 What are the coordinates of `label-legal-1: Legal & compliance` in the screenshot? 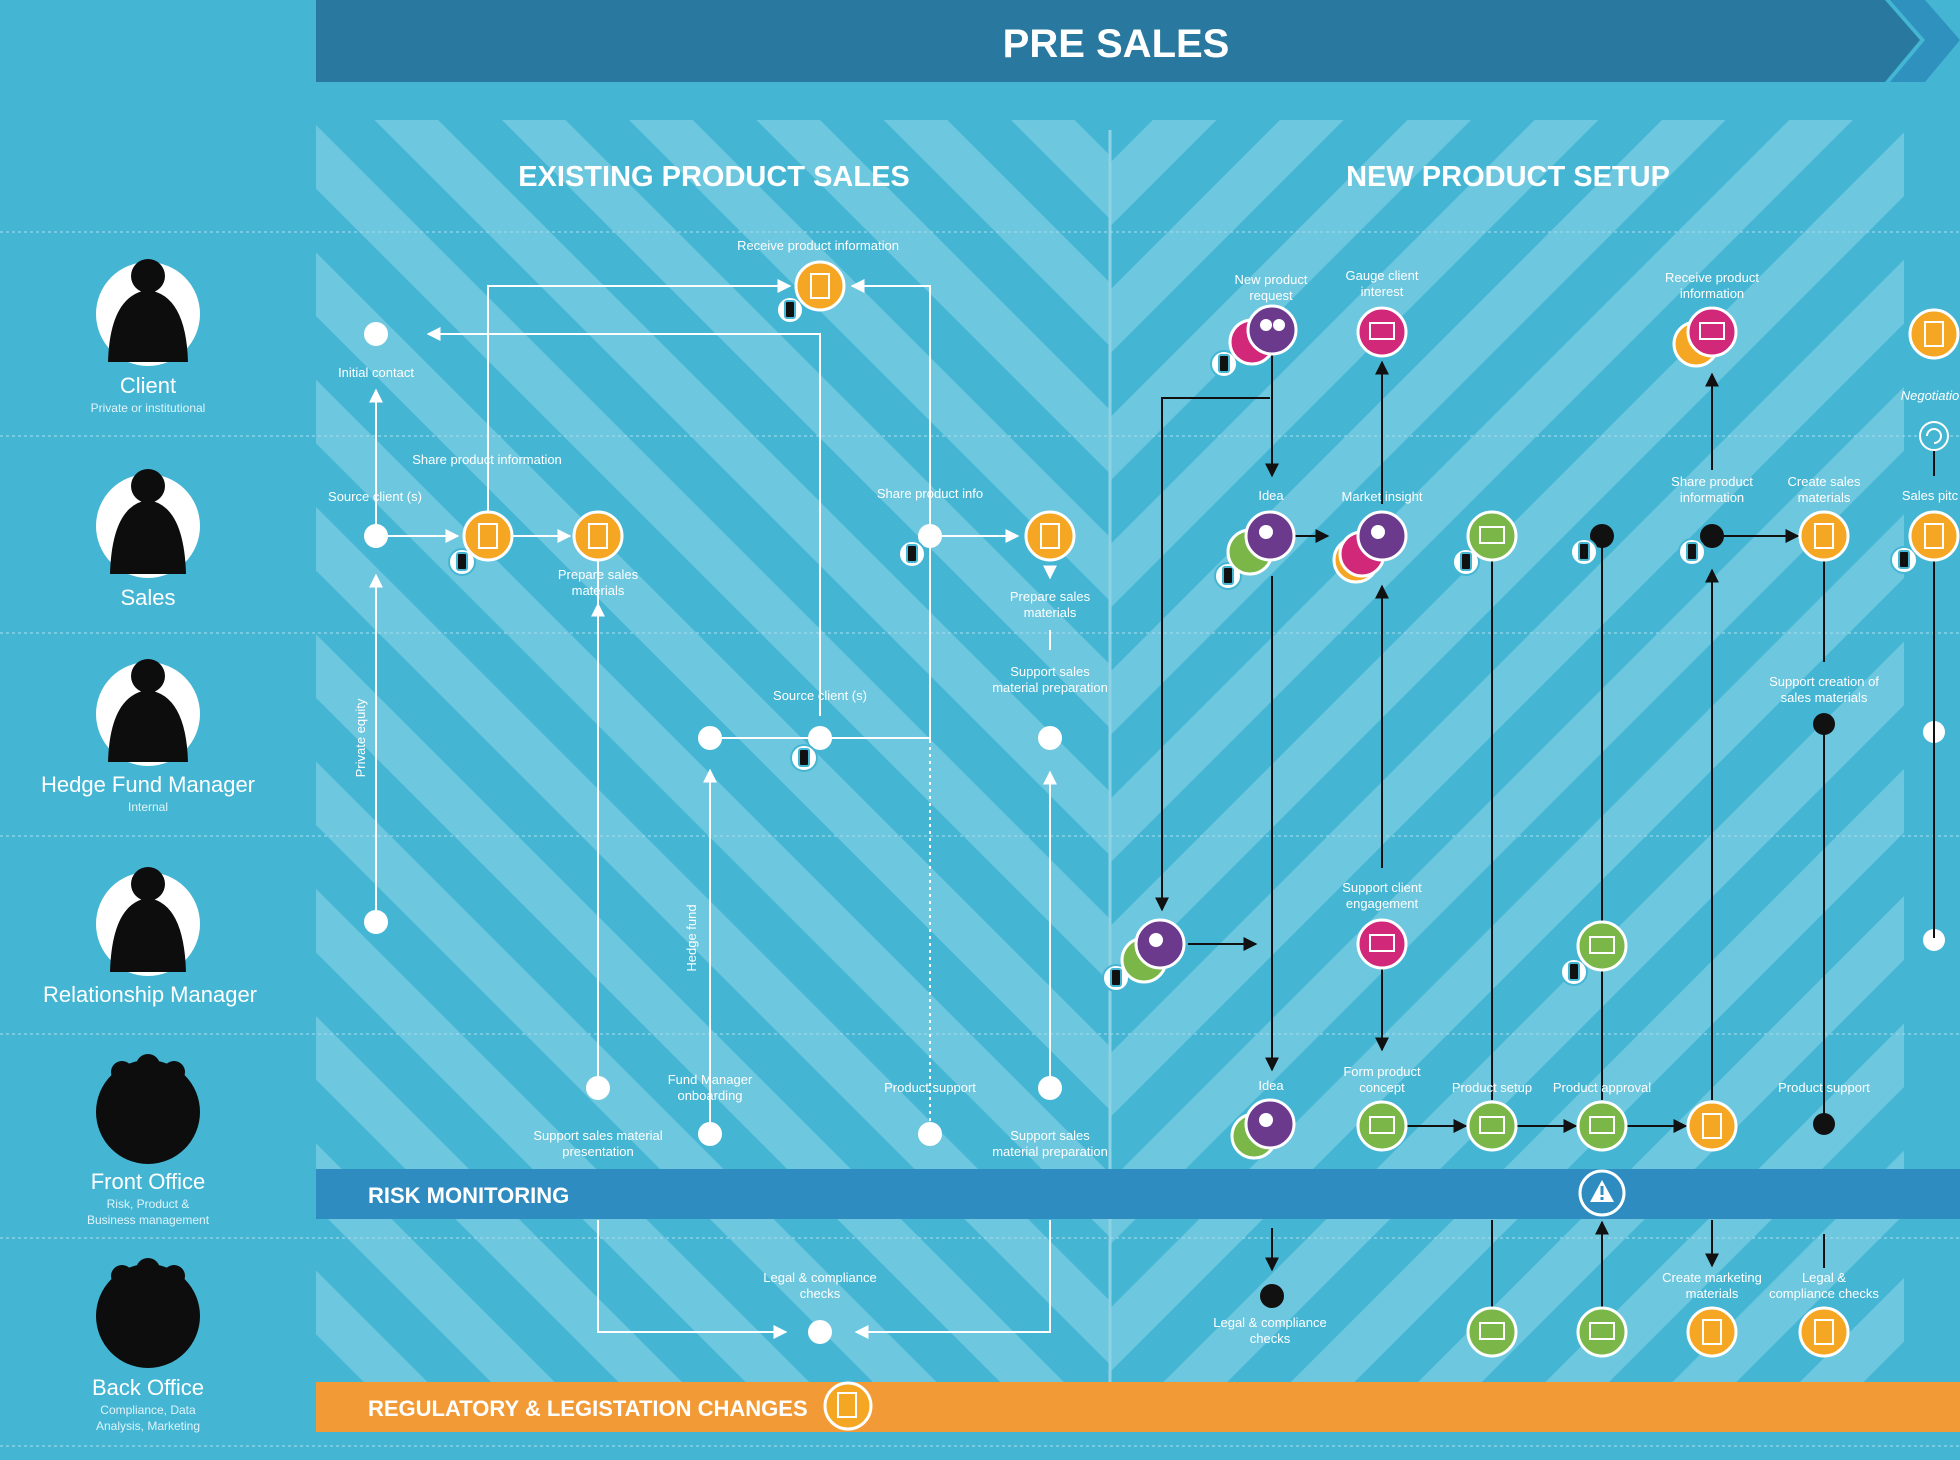 It's located at (819, 1277).